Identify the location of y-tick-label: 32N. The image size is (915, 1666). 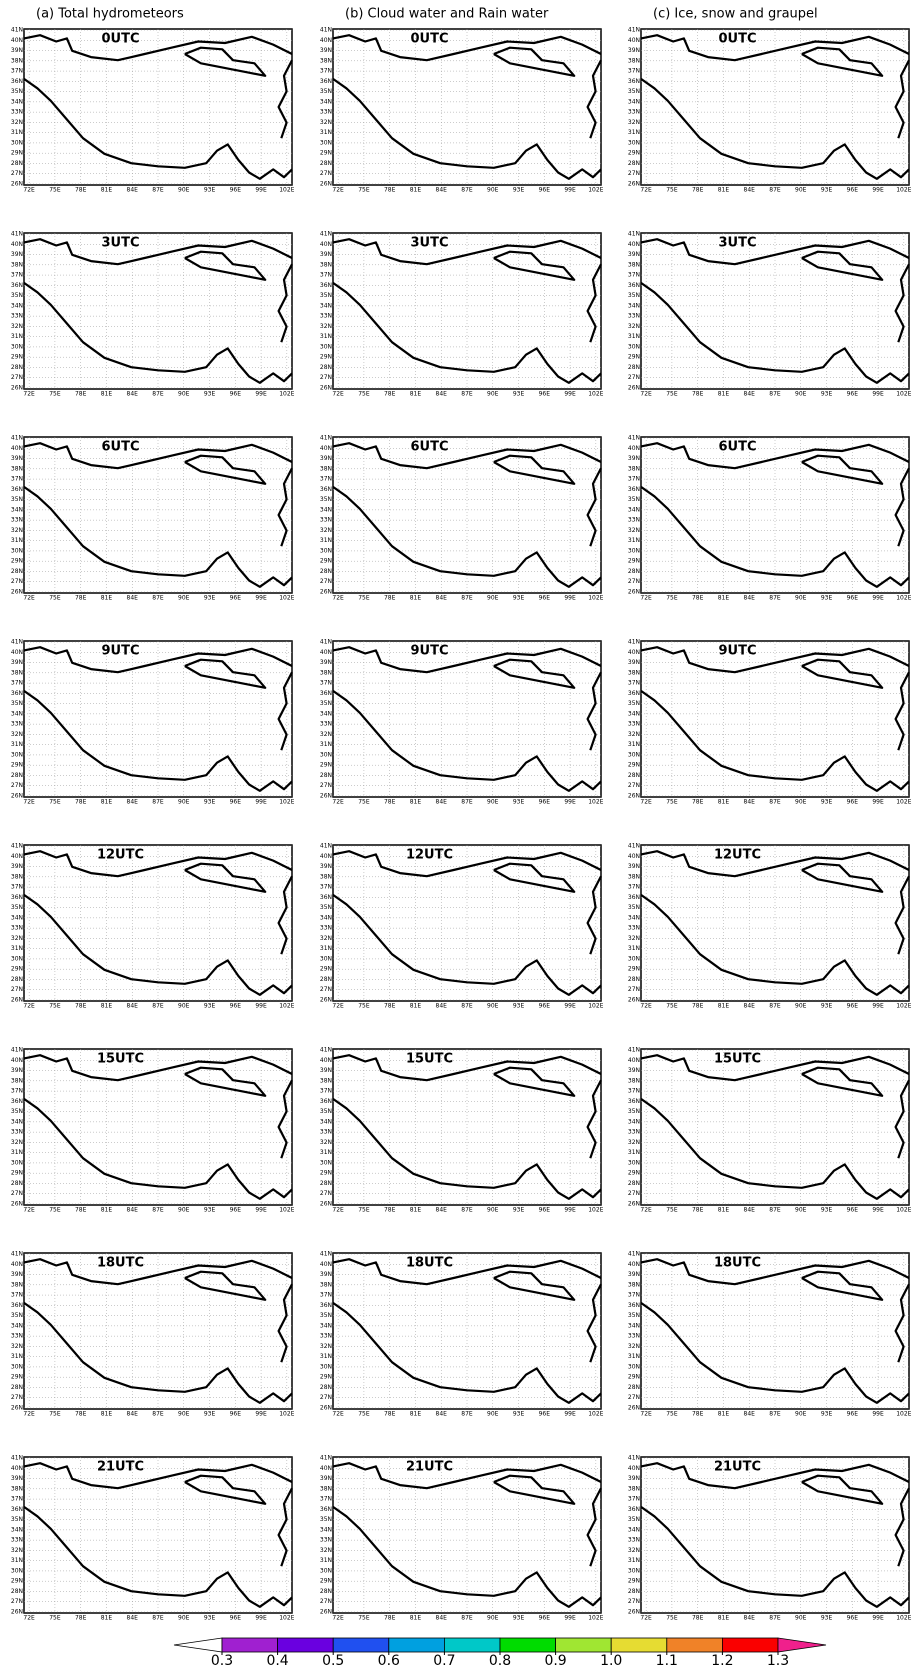
(634, 122).